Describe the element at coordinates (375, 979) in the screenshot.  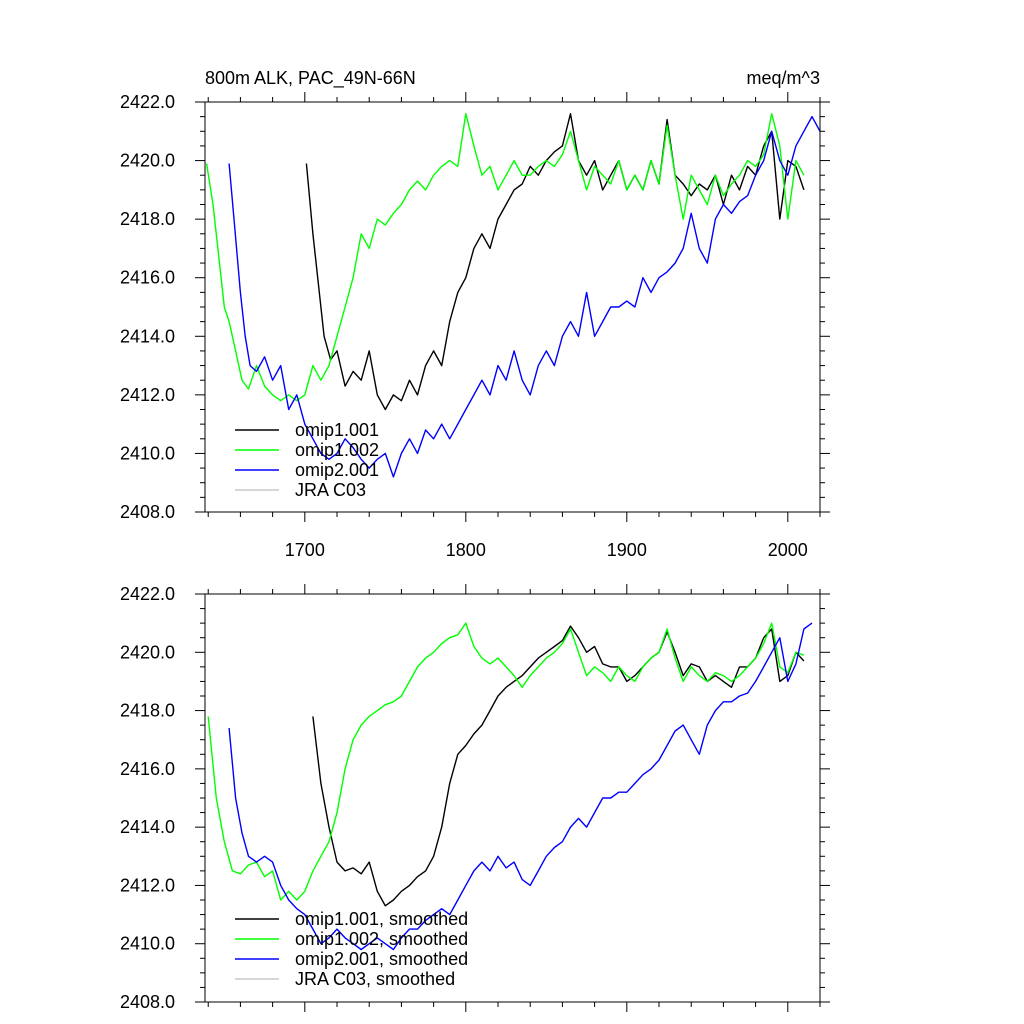
I see `legend-label: JRA C03, smoothed` at that location.